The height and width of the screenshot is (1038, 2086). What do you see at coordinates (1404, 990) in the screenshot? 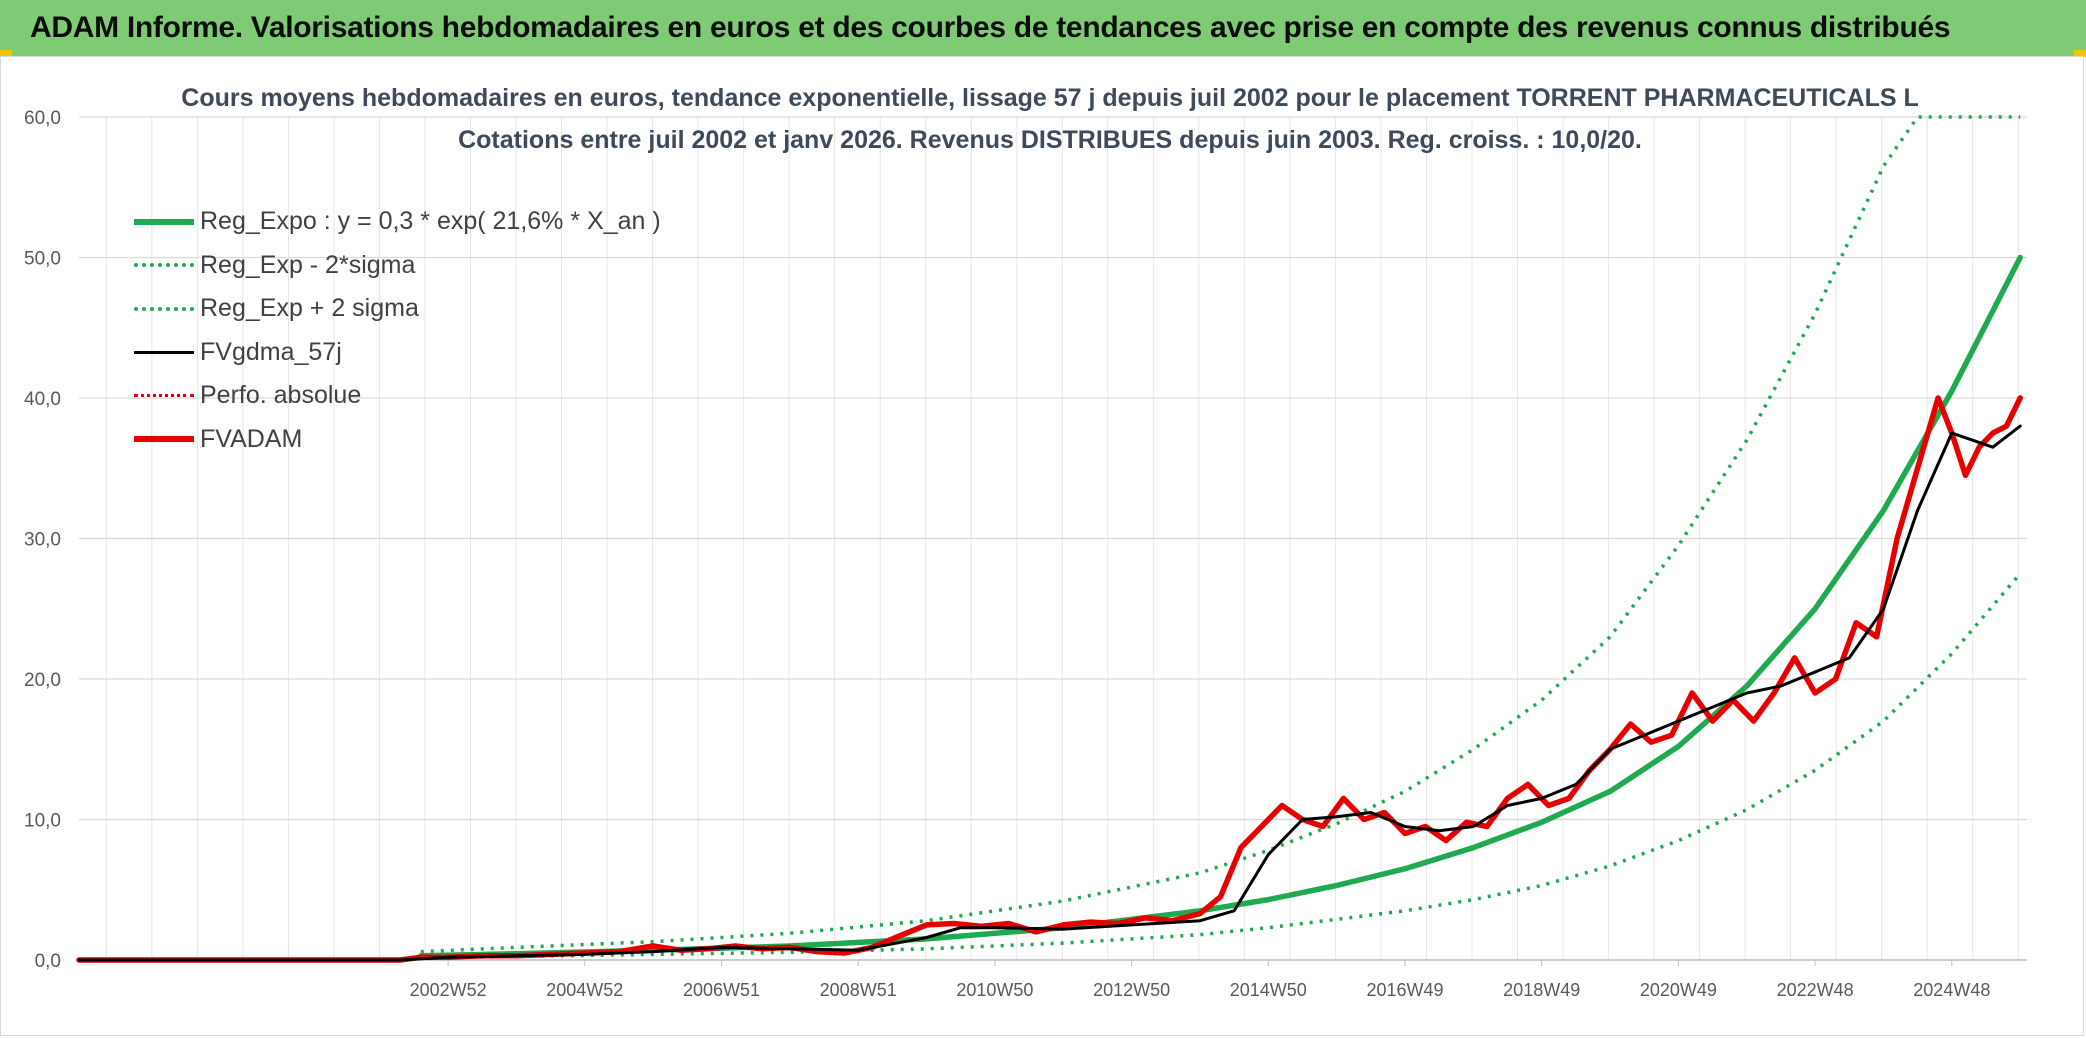
I see `x-tick-label: 2016W49` at bounding box center [1404, 990].